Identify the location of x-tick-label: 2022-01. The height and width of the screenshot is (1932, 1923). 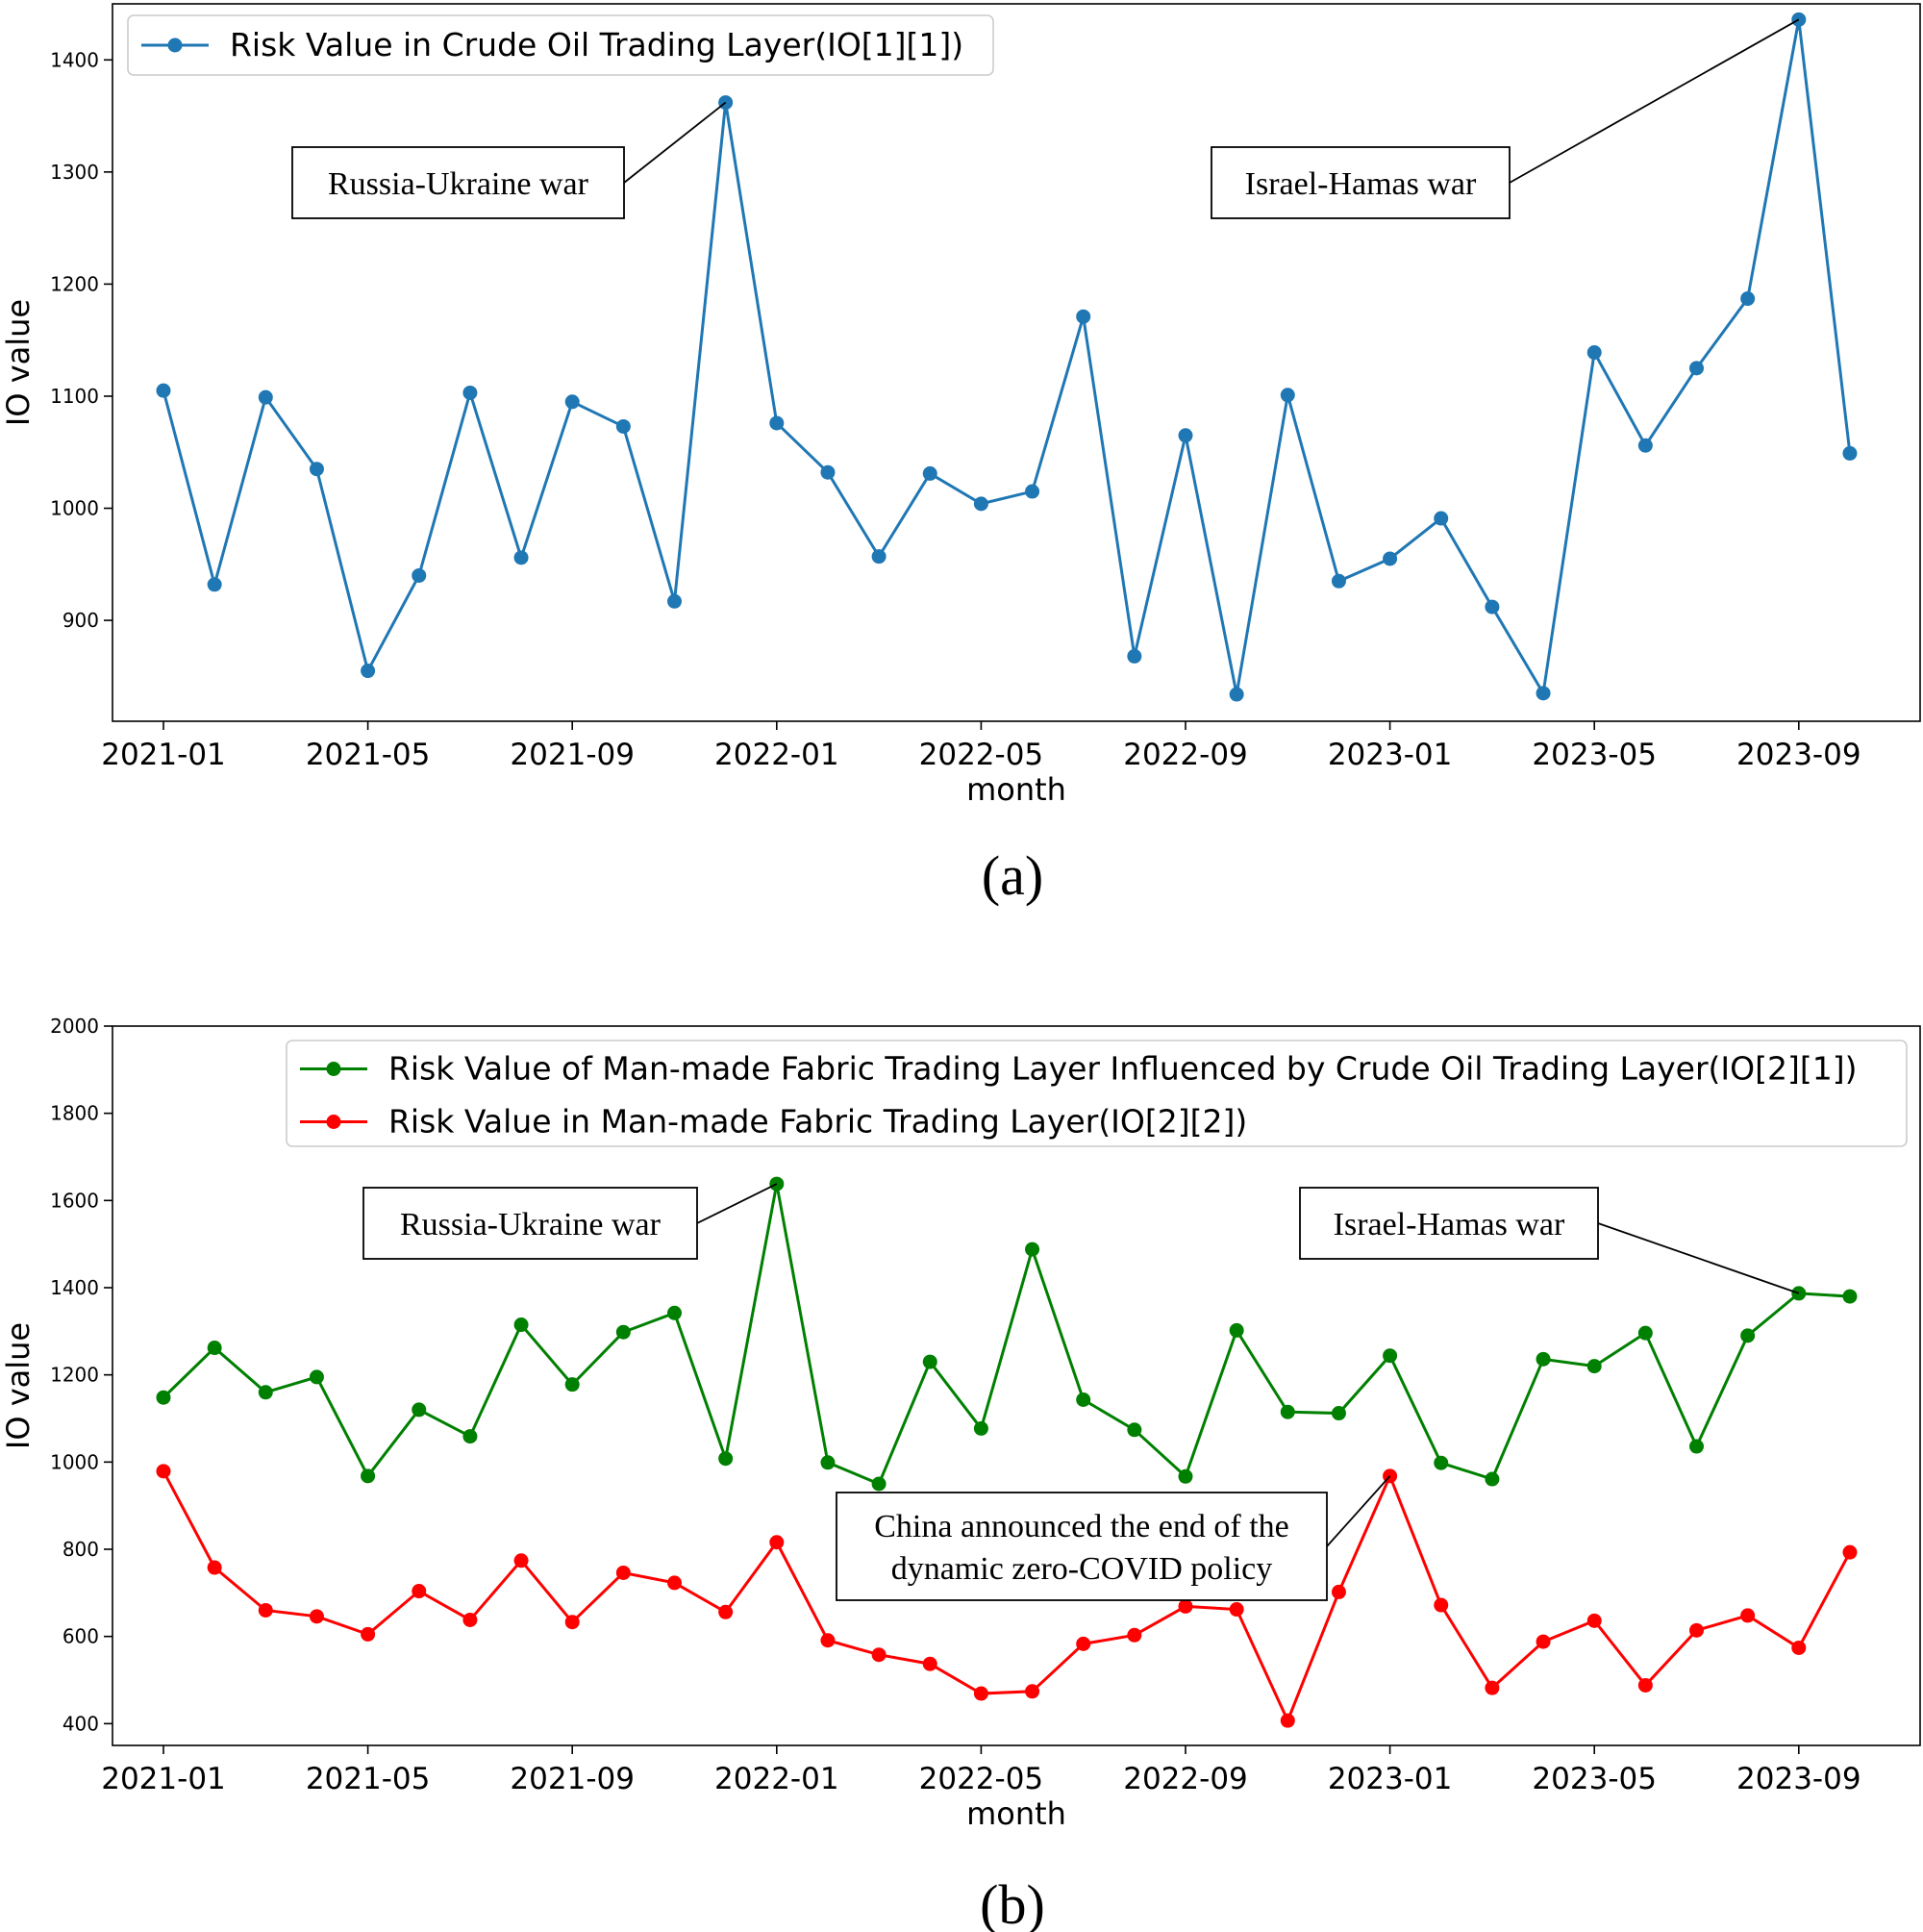
(776, 755).